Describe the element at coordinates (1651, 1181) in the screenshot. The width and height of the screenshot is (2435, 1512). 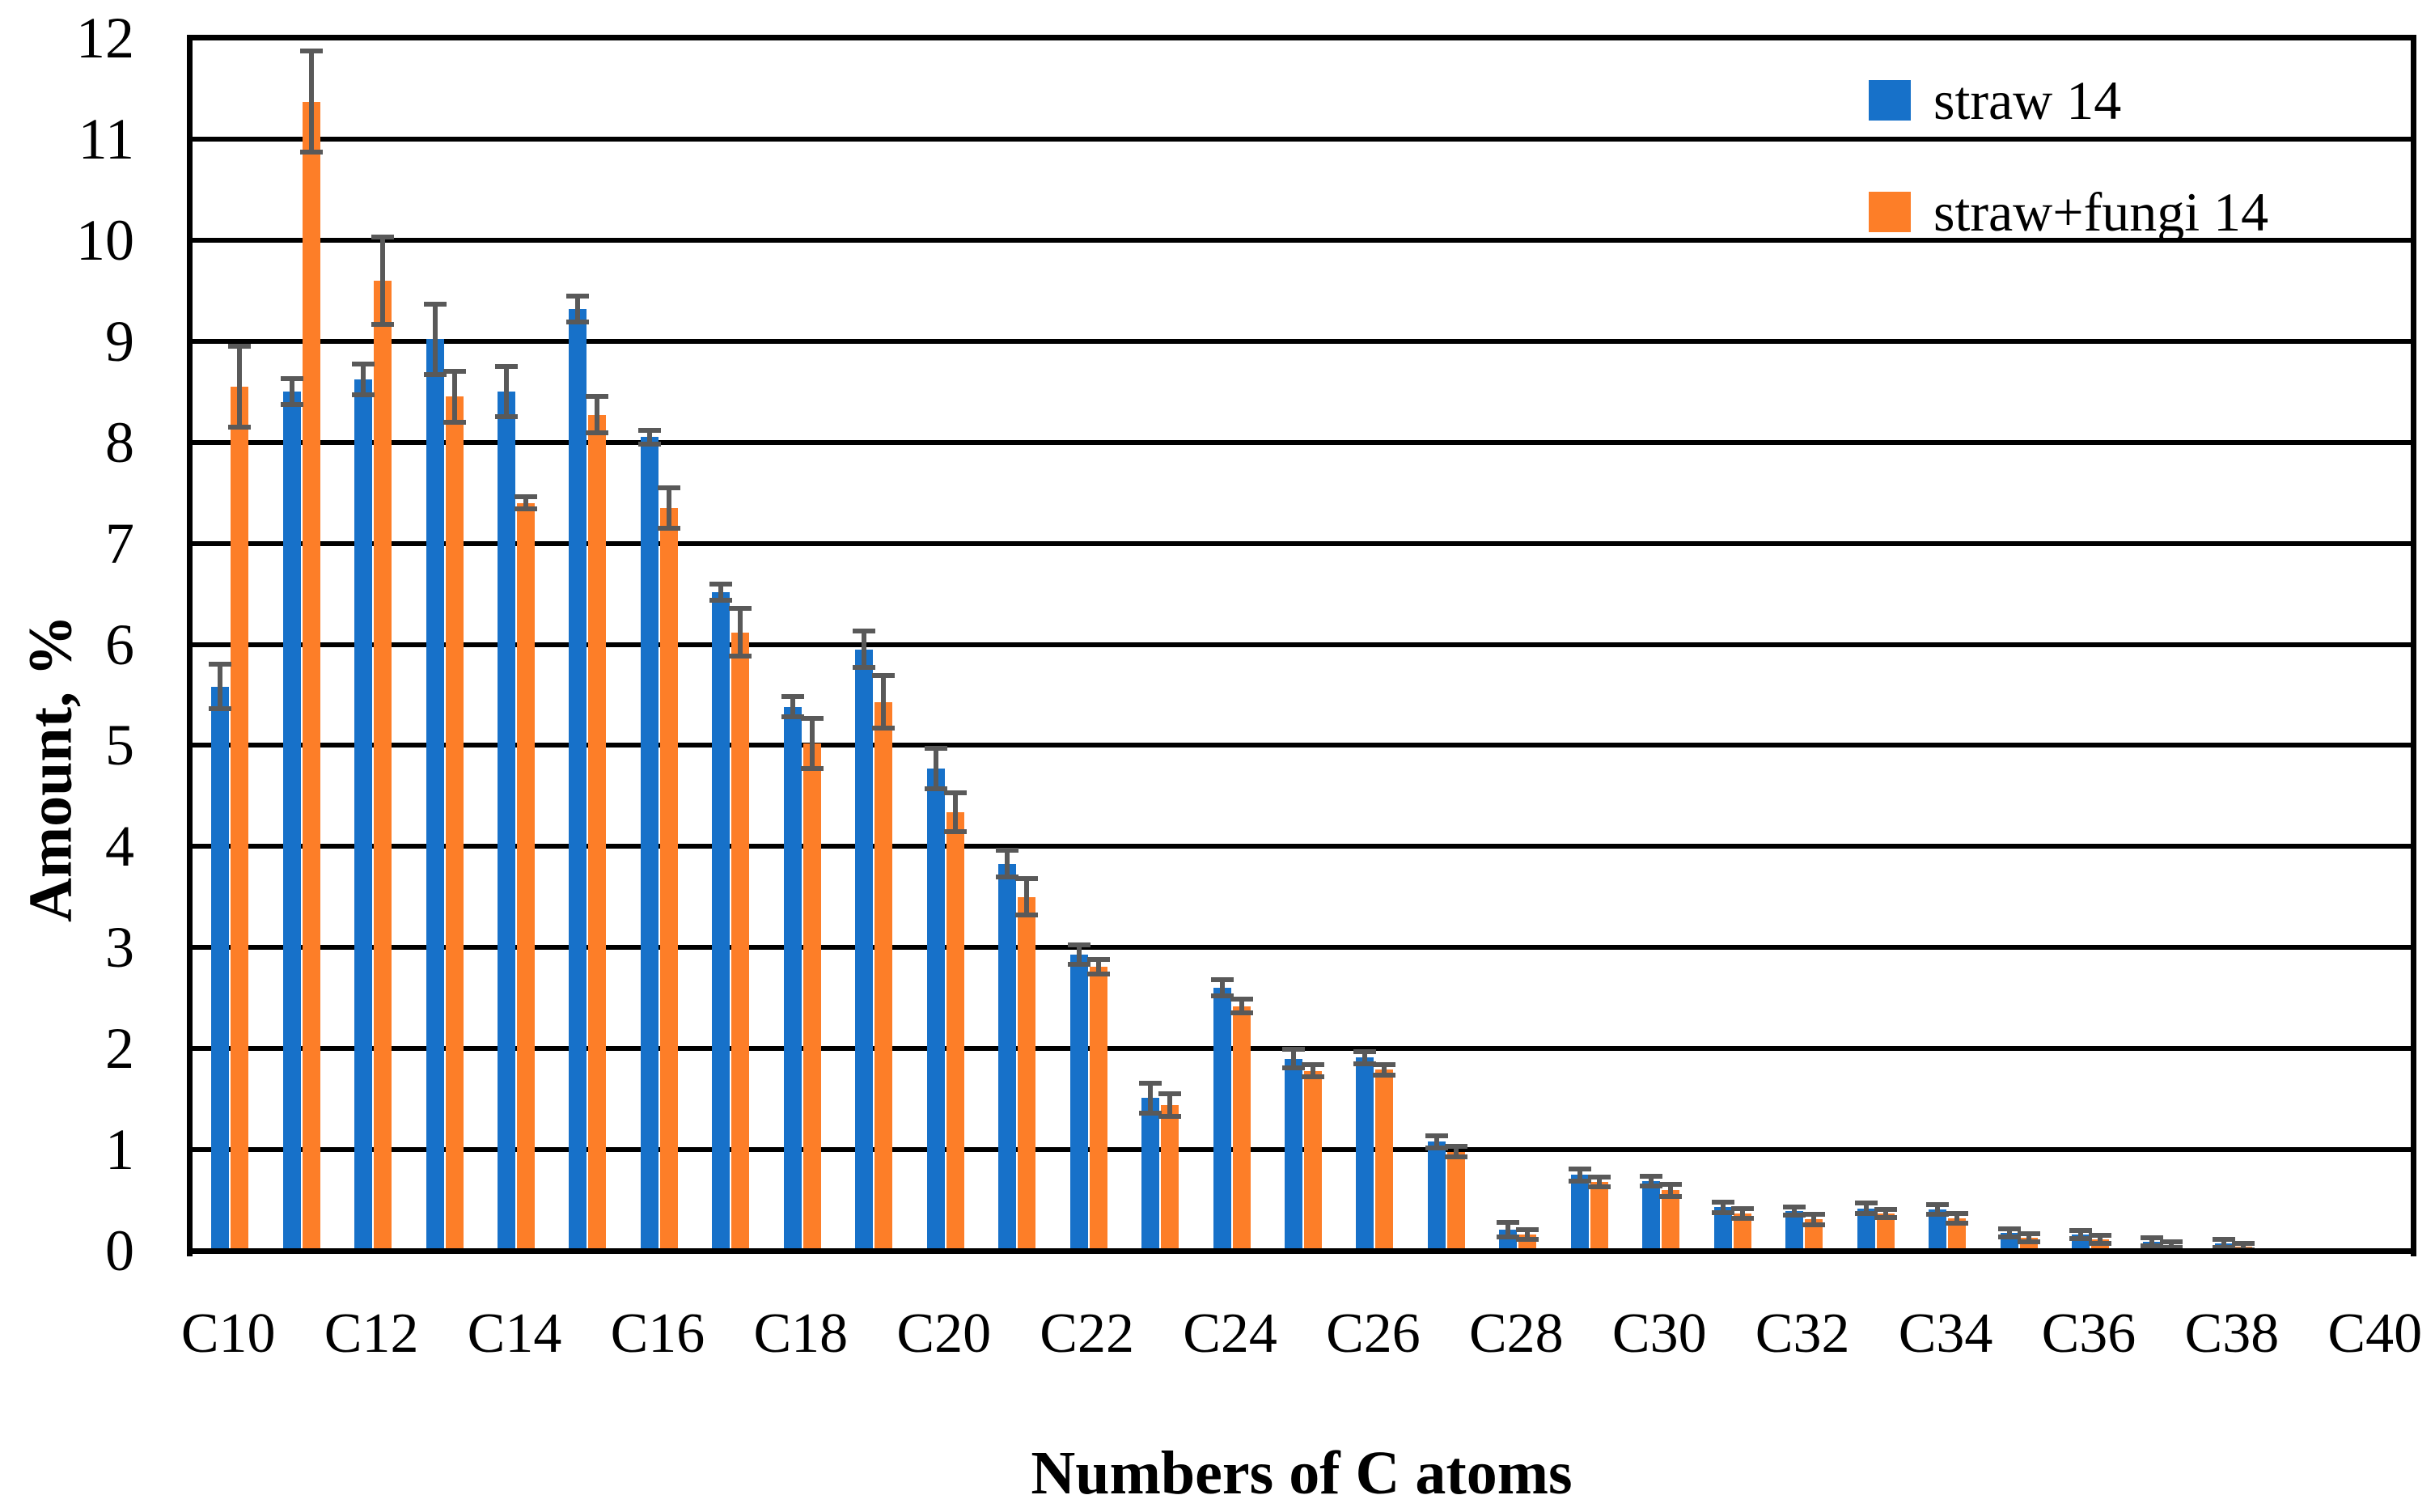
I see `error-bar-straw-14-C30` at that location.